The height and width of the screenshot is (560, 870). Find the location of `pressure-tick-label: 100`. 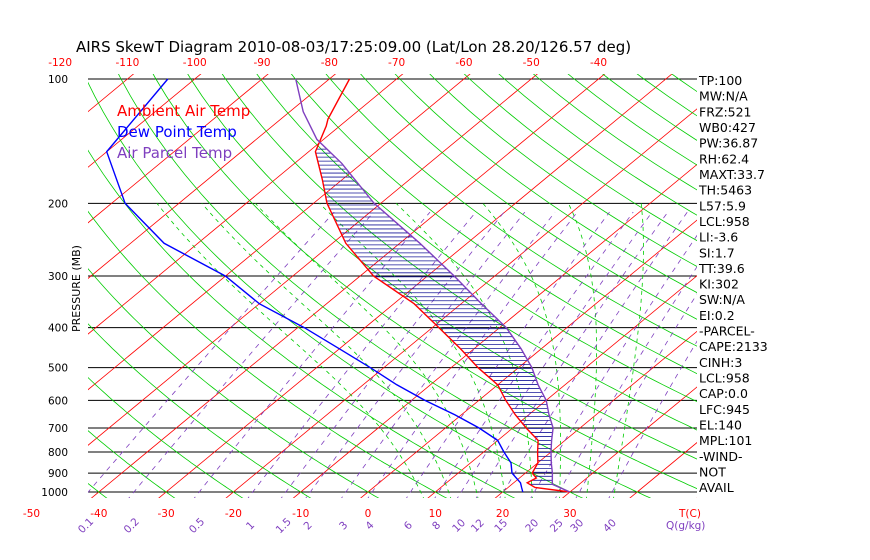

pressure-tick-label: 100 is located at coordinates (58, 80).